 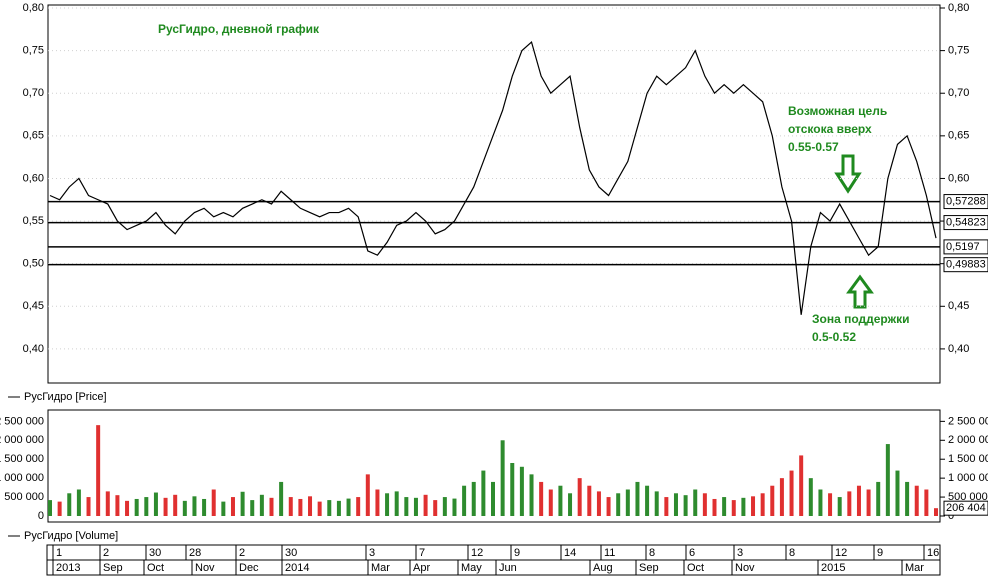 I want to click on annotation: 0.5-0.52, so click(x=834, y=337).